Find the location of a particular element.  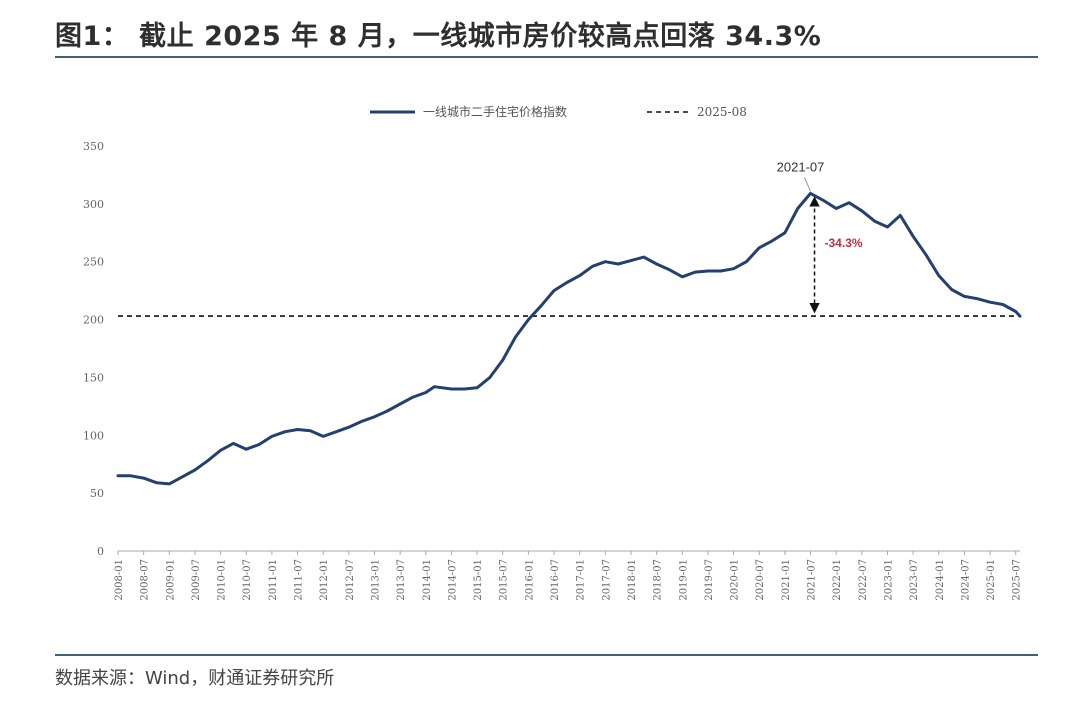

x-tick-label: 2018-01 is located at coordinates (632, 580).